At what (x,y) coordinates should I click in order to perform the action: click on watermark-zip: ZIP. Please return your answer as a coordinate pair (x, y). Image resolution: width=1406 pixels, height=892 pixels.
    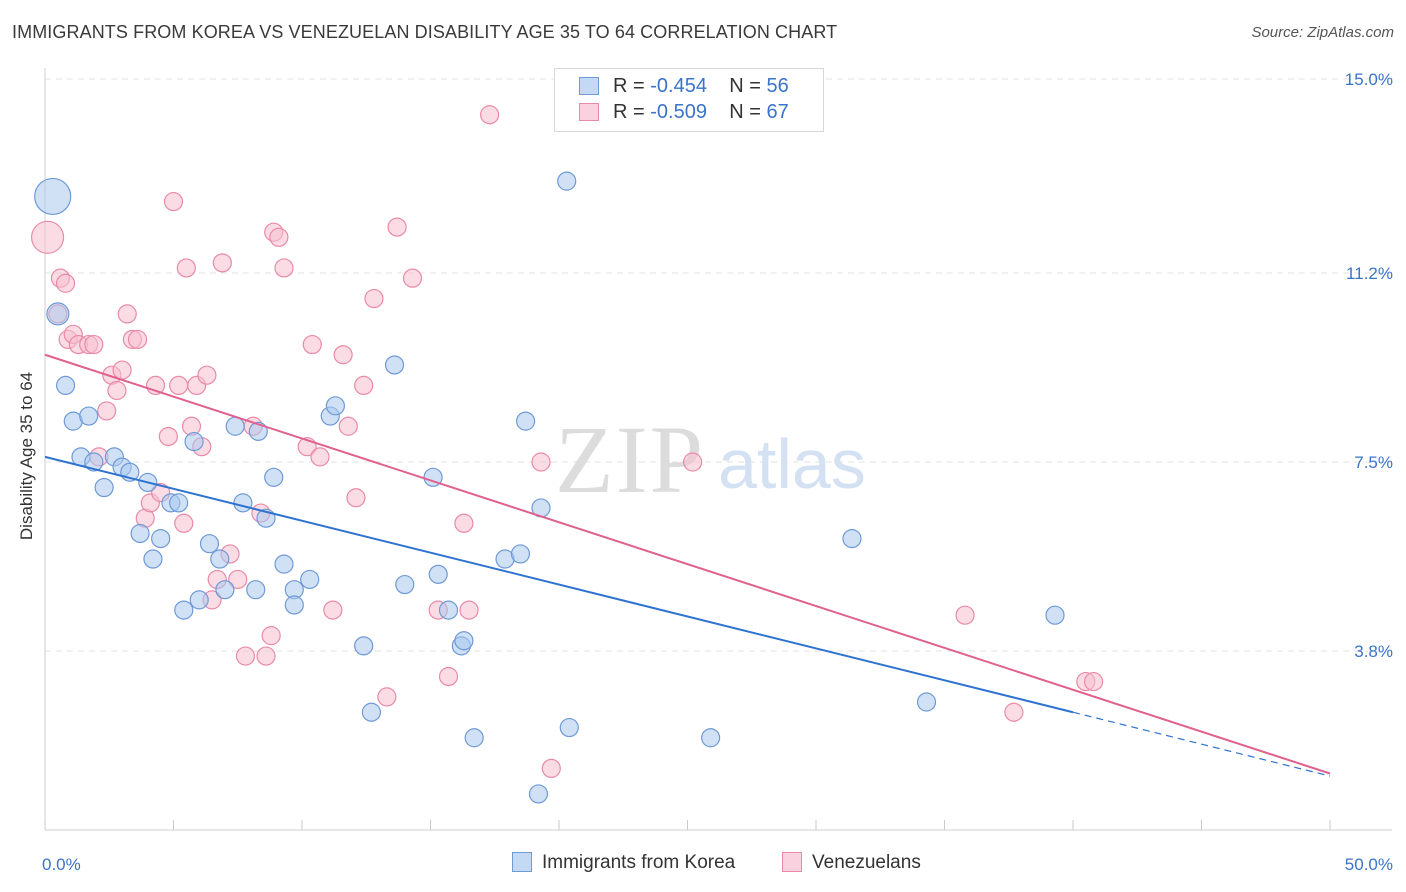
    Looking at the image, I should click on (630, 459).